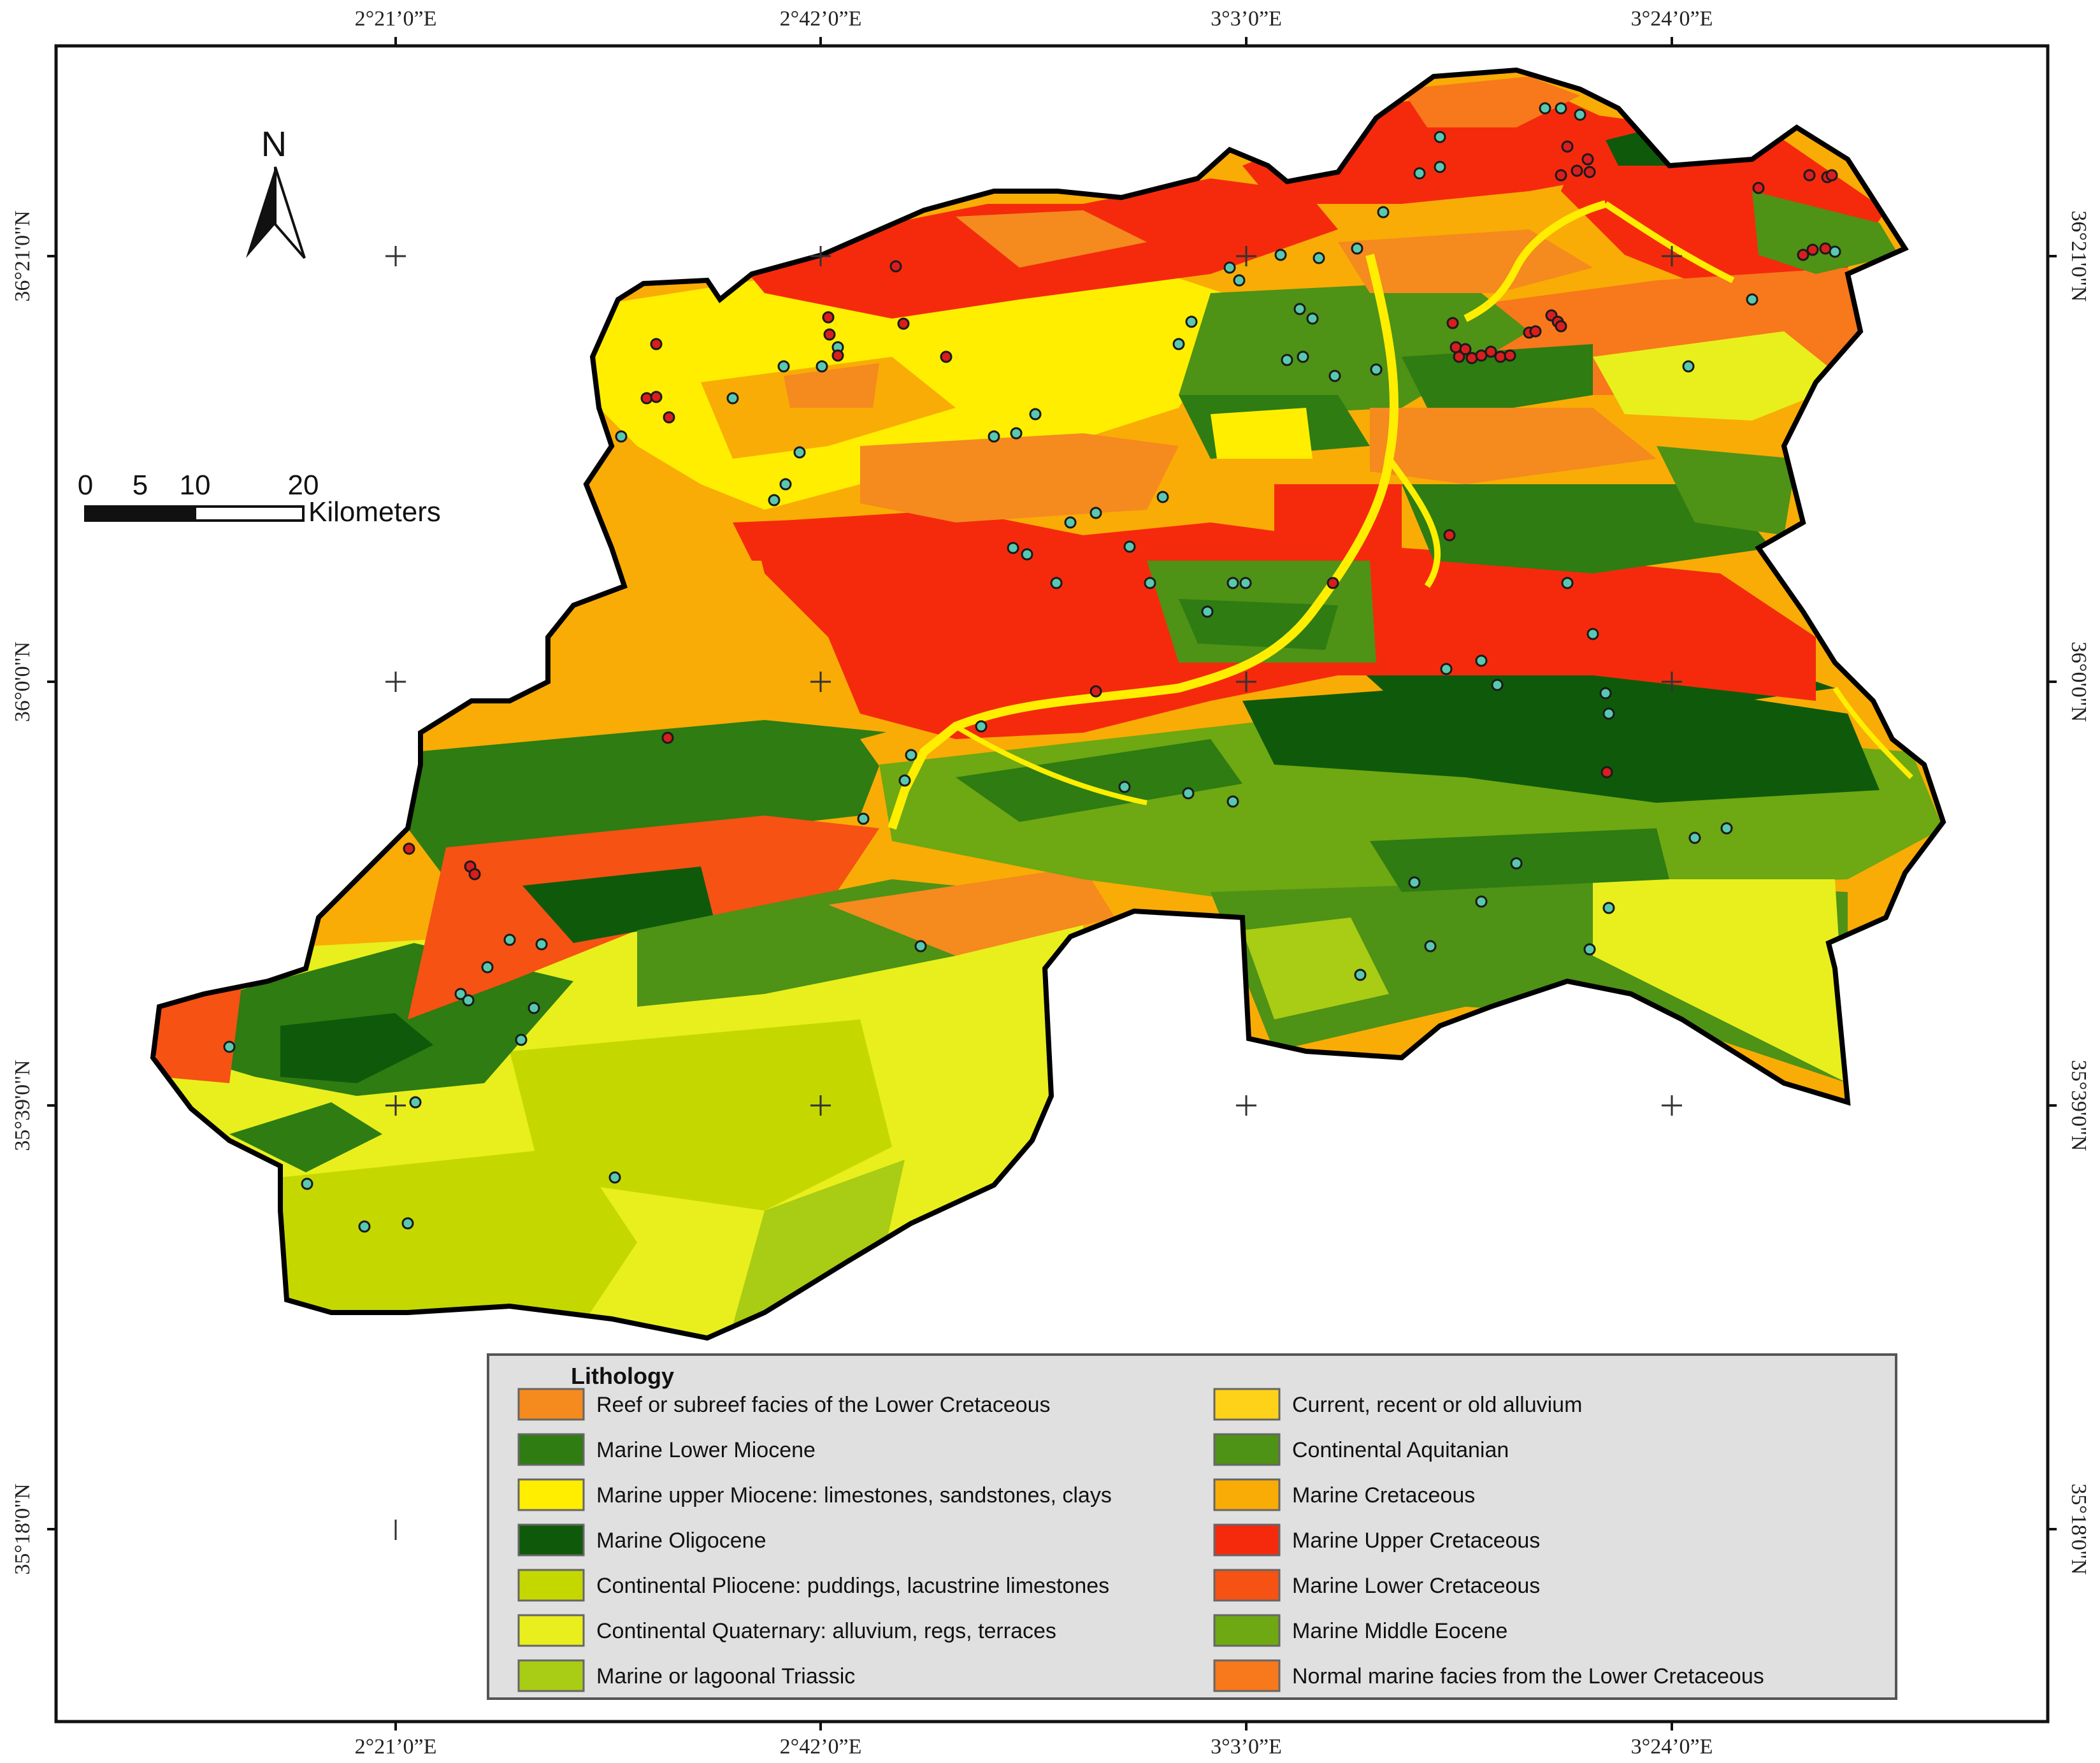 This screenshot has height=1763, width=2100. I want to click on bottom-longitude-label-4: 3°24’0”E, so click(1672, 1747).